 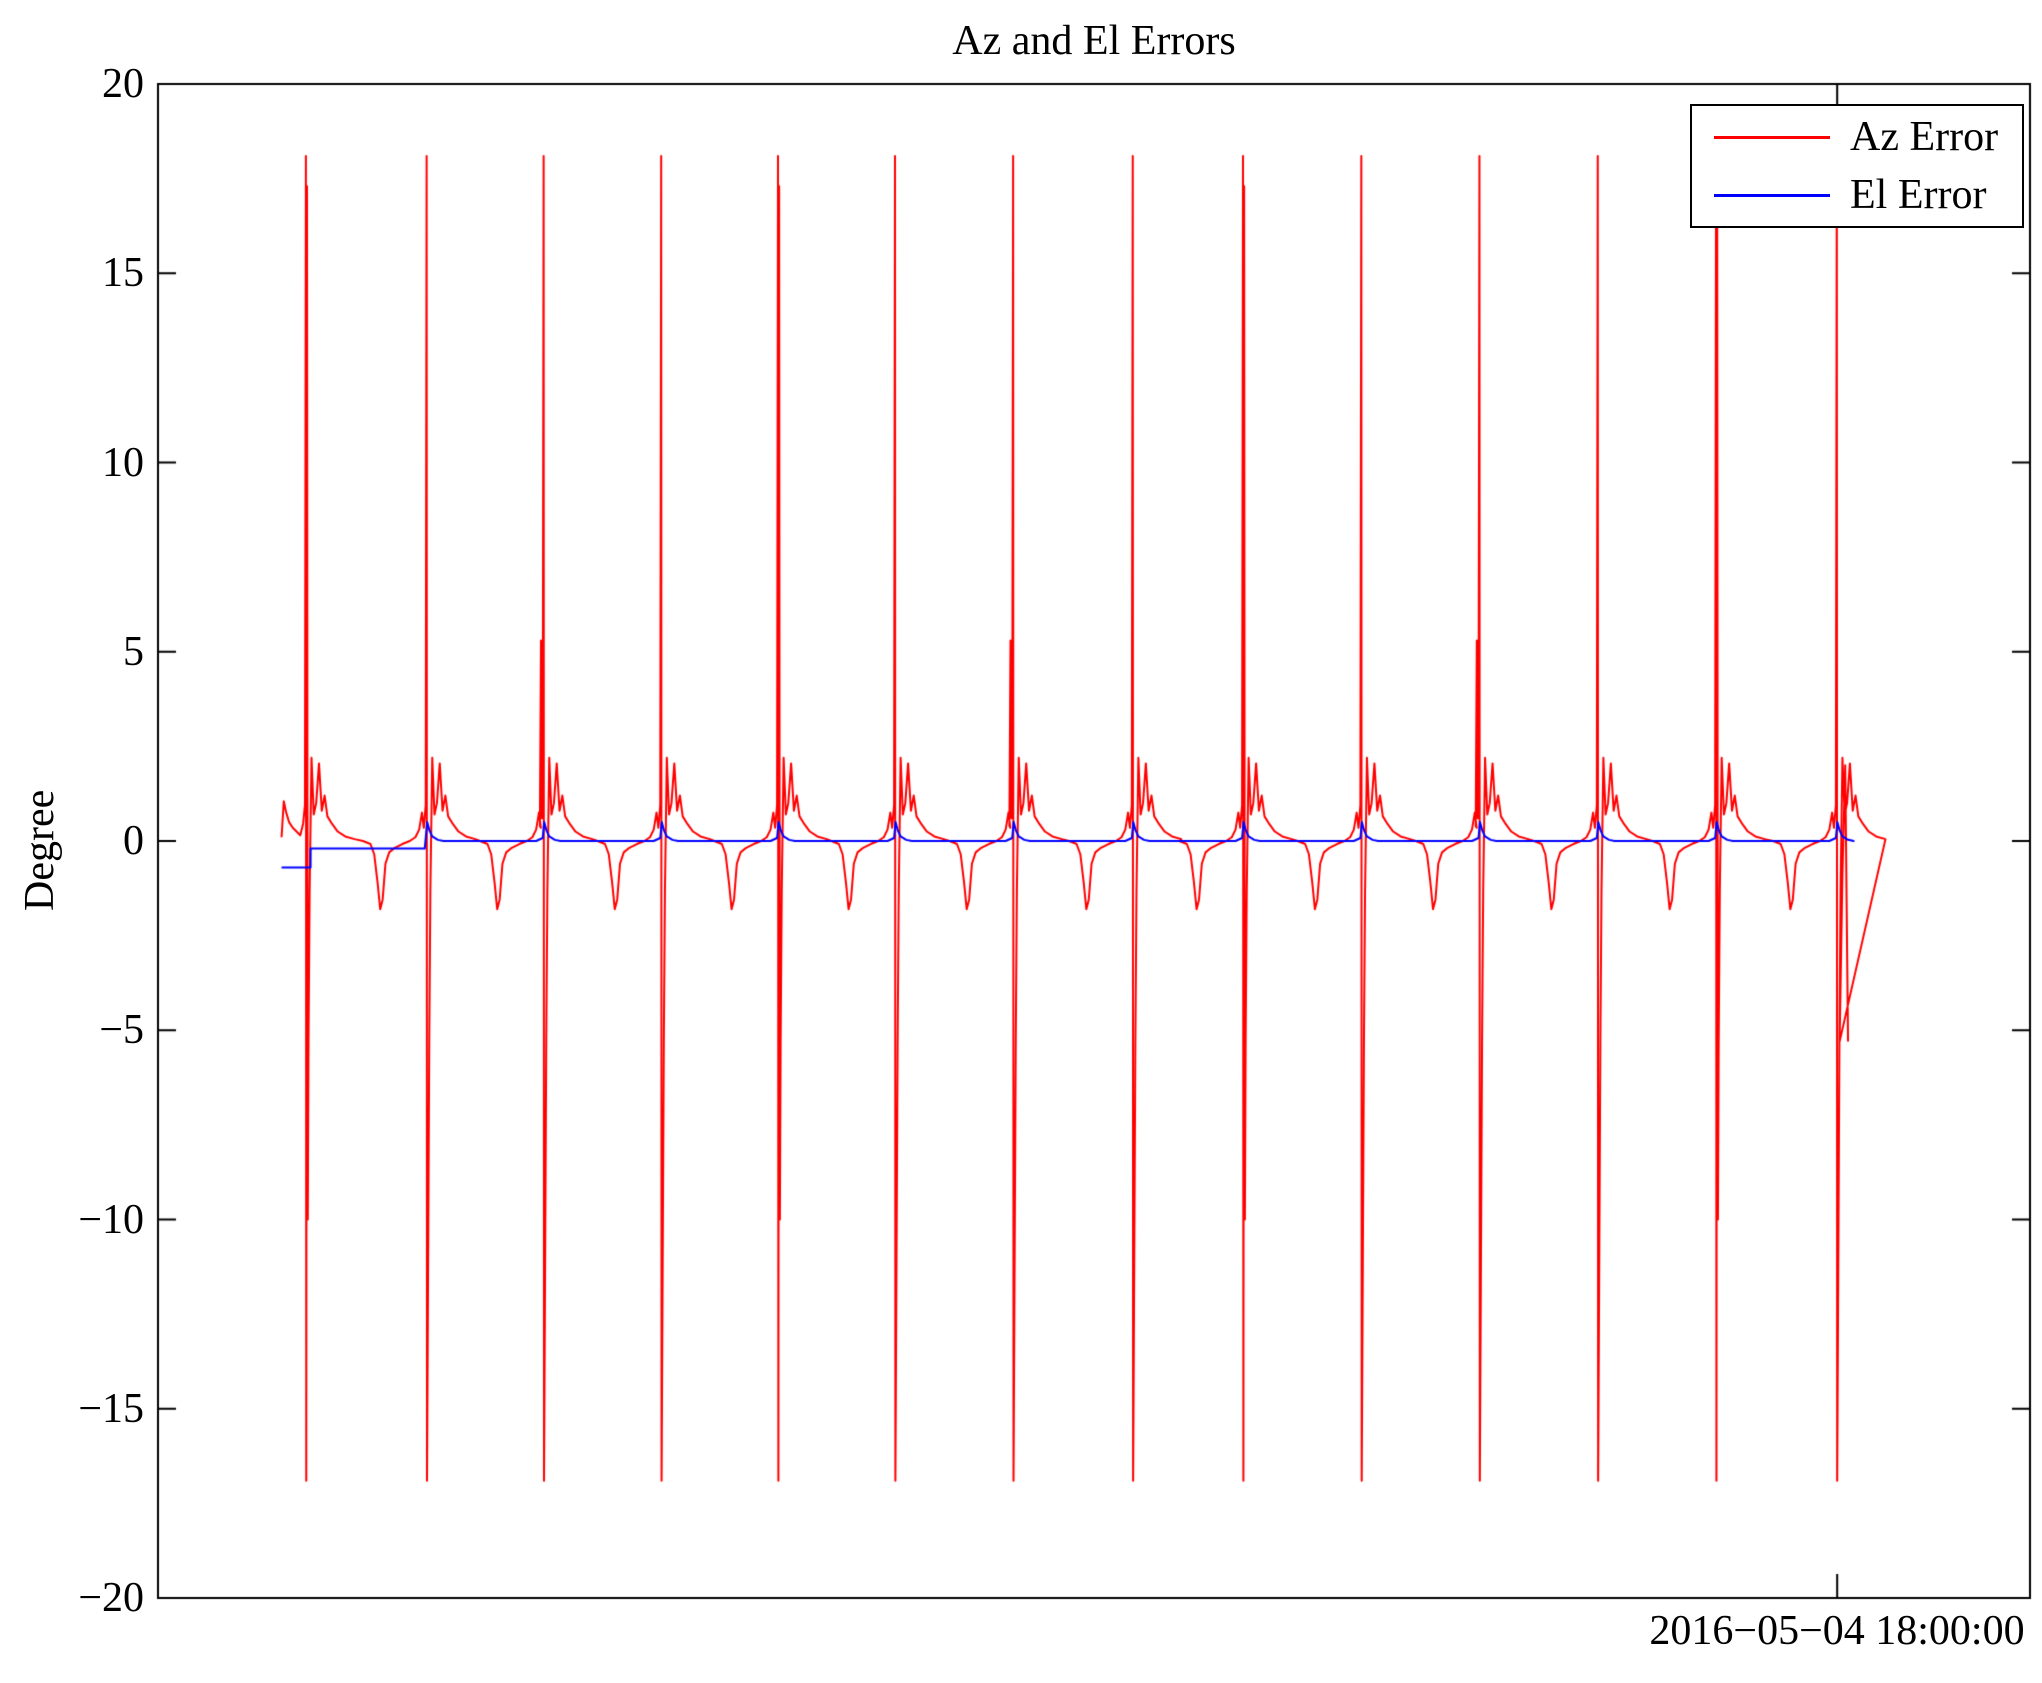 What do you see at coordinates (1924, 137) in the screenshot?
I see `legend-label-az: Az Error` at bounding box center [1924, 137].